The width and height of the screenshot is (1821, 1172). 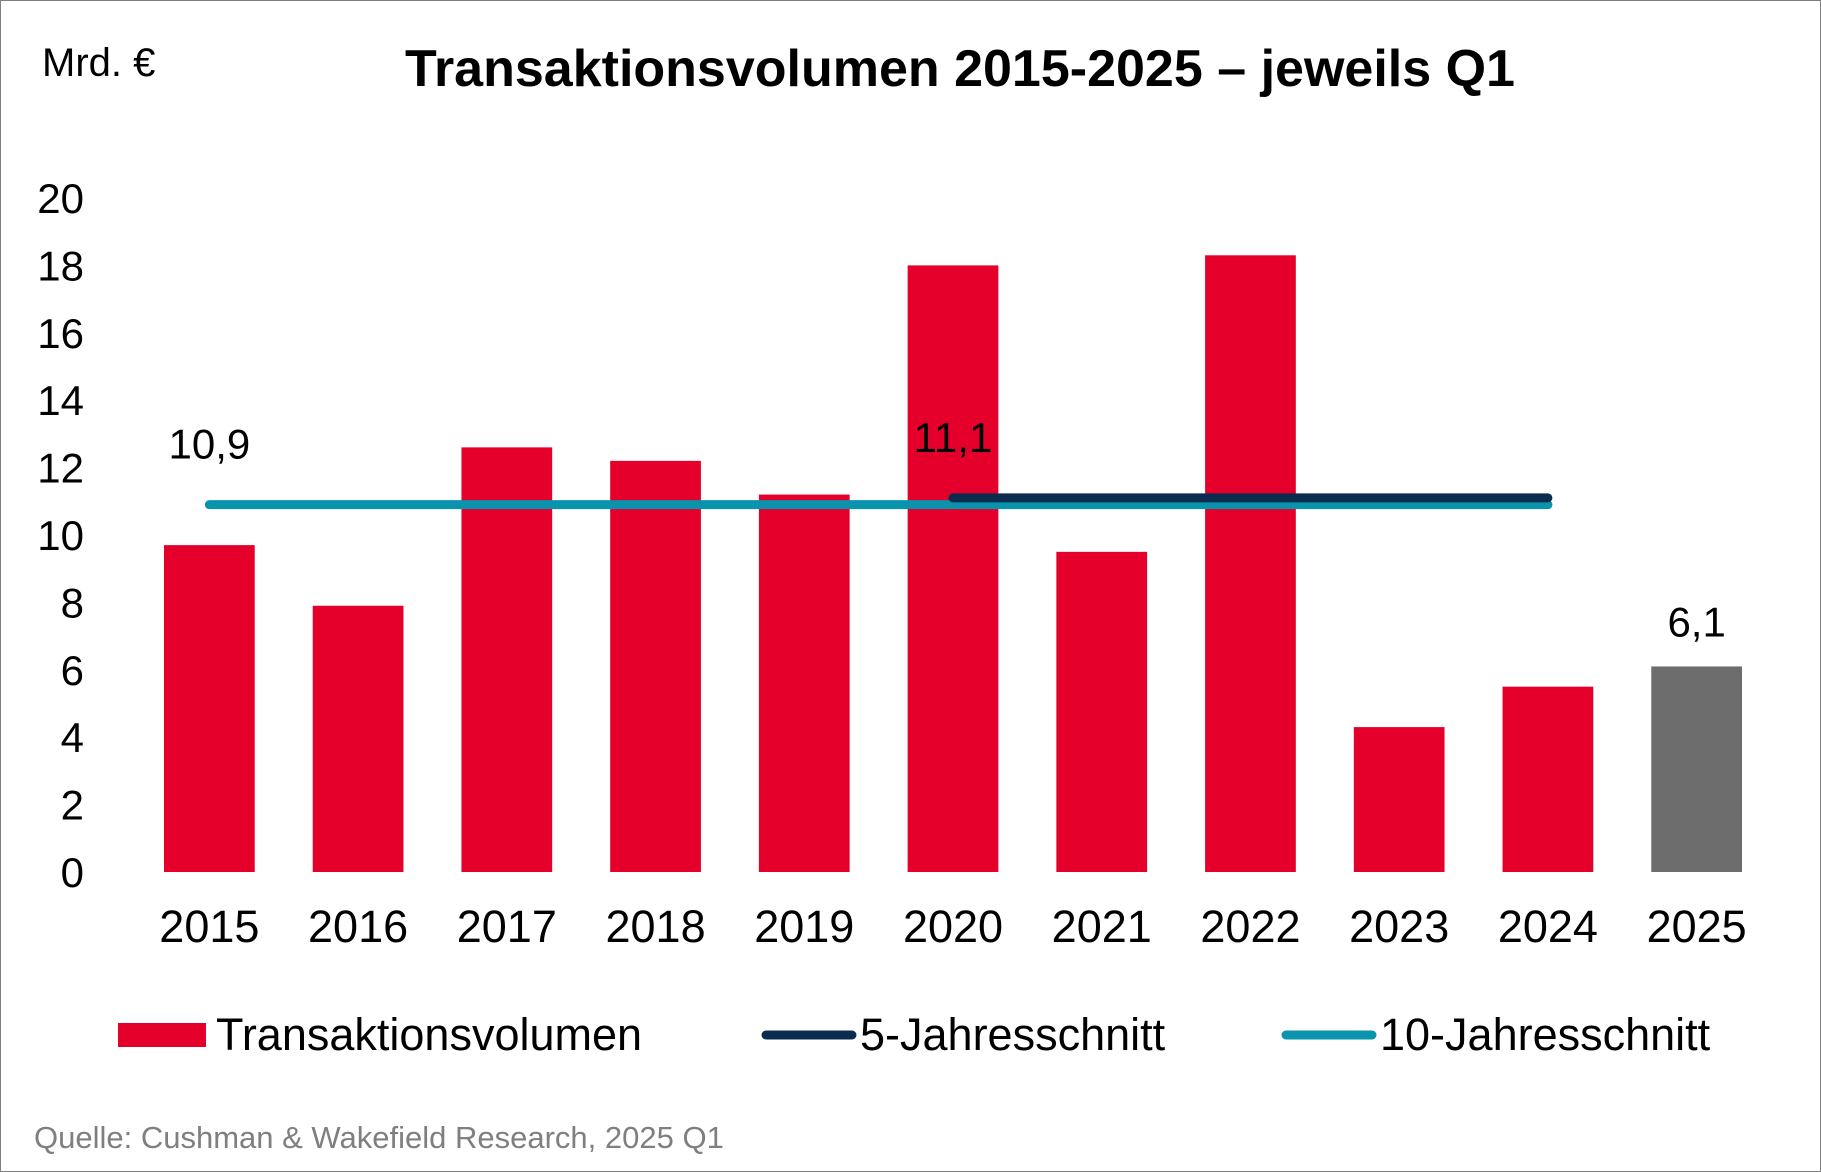 What do you see at coordinates (1548, 779) in the screenshot?
I see `bar-2024` at bounding box center [1548, 779].